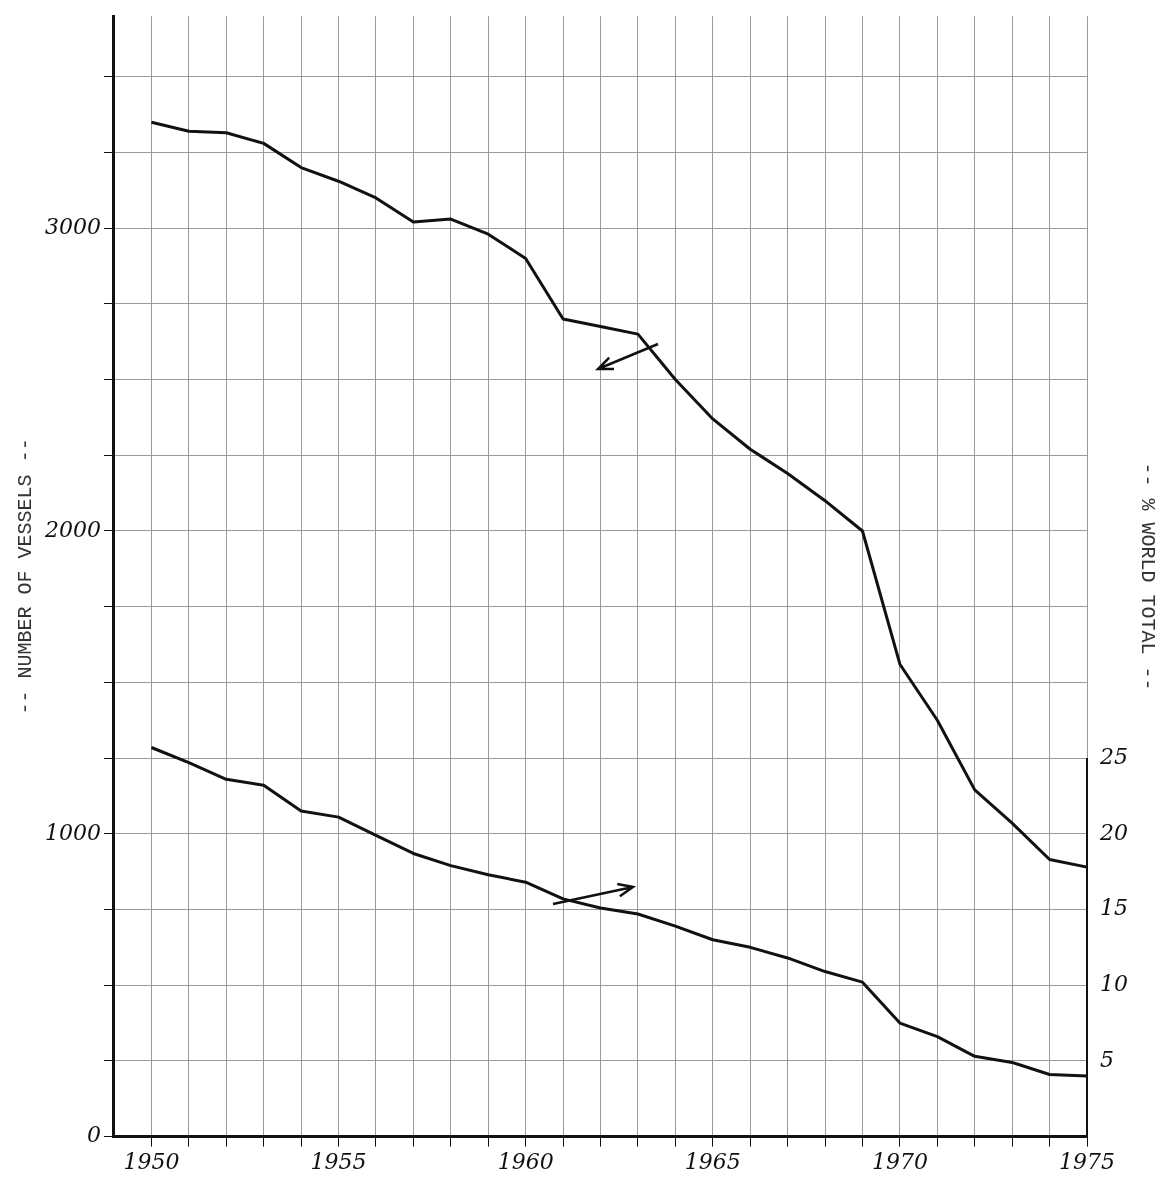  I want to click on y2-tick-label: 5, so click(1107, 1059).